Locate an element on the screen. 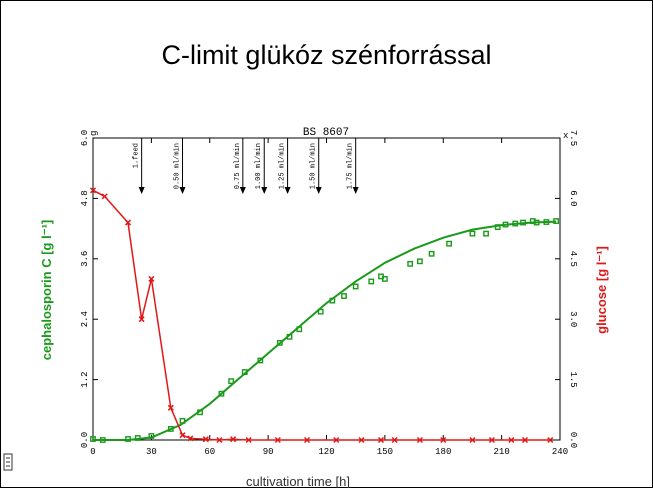  y-left-tick-label: 4.8 is located at coordinates (85, 198).